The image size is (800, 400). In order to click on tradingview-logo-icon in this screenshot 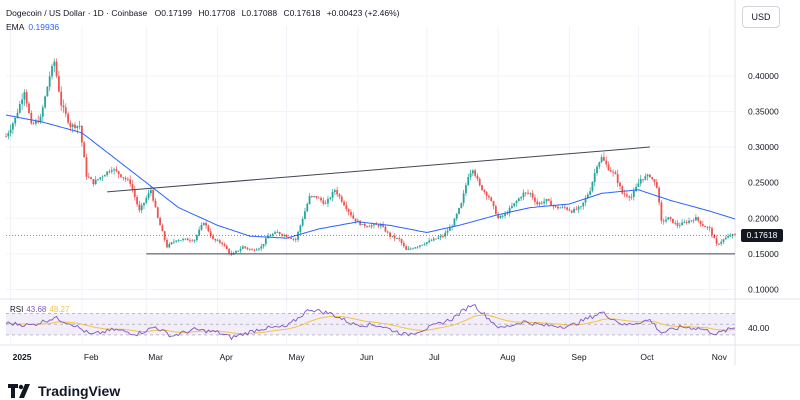, I will do `click(19, 391)`.